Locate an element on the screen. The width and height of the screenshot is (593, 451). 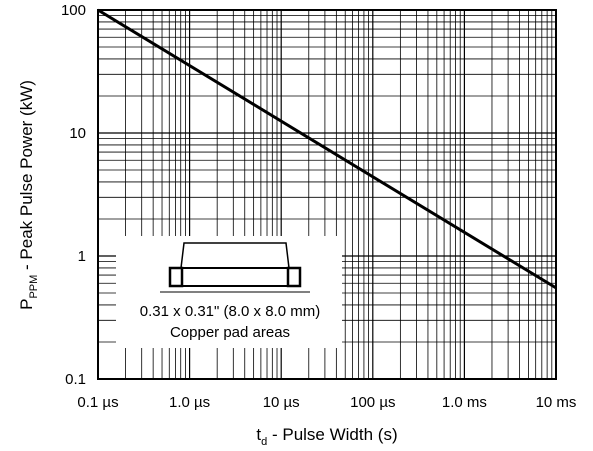
x-tick-label: 100 µs is located at coordinates (372, 402).